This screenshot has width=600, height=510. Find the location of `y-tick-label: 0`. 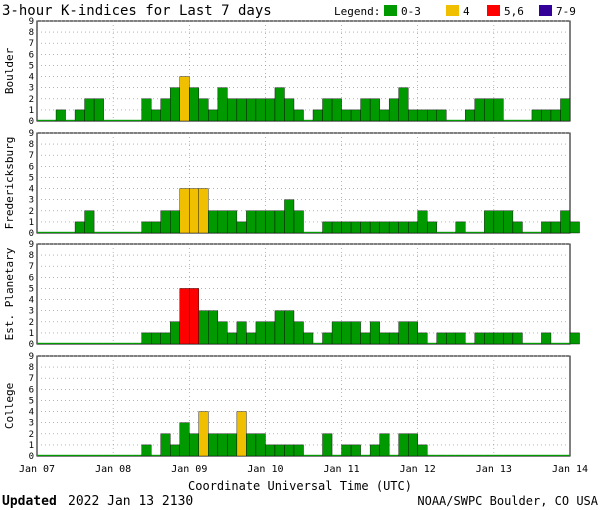

y-tick-label: 0 is located at coordinates (31, 457).